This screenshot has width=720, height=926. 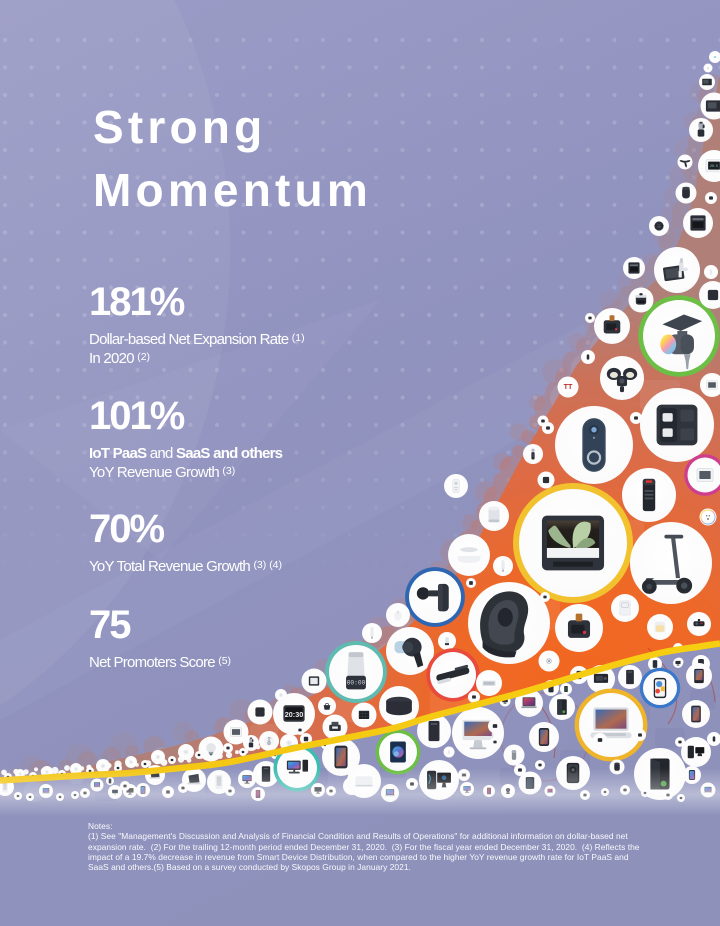 What do you see at coordinates (294, 714) in the screenshot?
I see `svg-text: 20:30` at bounding box center [294, 714].